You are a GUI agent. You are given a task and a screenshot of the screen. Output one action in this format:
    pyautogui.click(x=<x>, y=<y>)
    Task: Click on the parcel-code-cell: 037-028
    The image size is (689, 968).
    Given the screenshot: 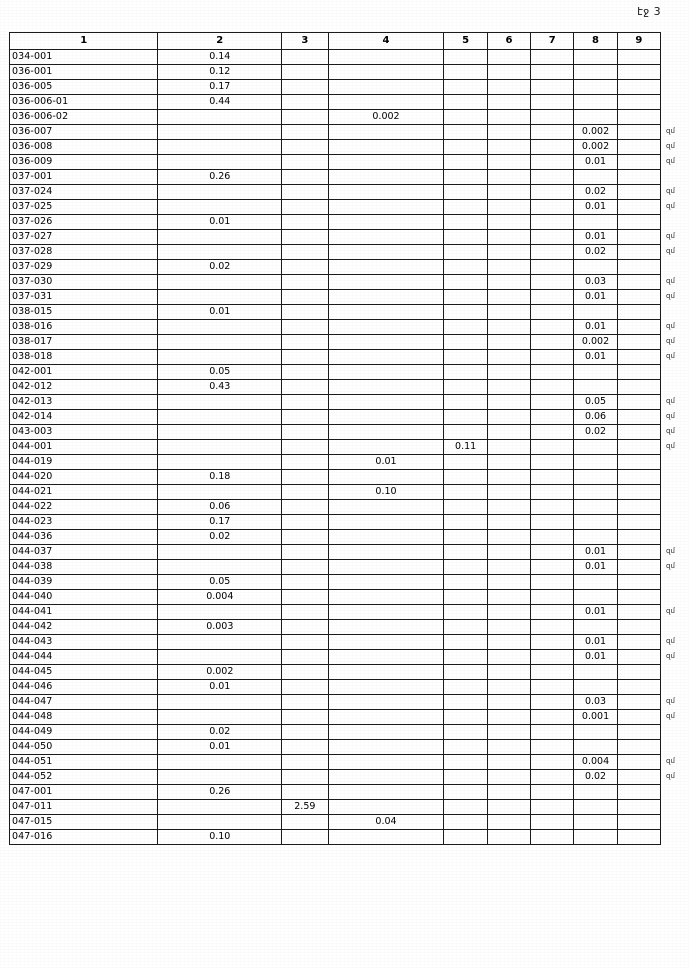 What is the action you would take?
    pyautogui.click(x=83, y=252)
    